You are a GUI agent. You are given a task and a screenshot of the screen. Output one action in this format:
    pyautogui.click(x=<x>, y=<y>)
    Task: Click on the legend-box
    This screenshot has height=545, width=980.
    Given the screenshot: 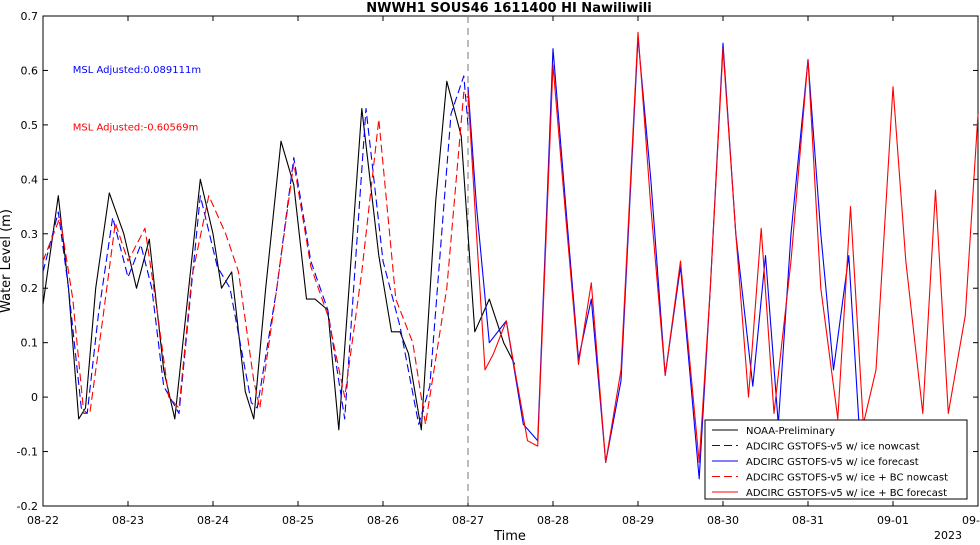 What is the action you would take?
    pyautogui.click(x=836, y=459)
    